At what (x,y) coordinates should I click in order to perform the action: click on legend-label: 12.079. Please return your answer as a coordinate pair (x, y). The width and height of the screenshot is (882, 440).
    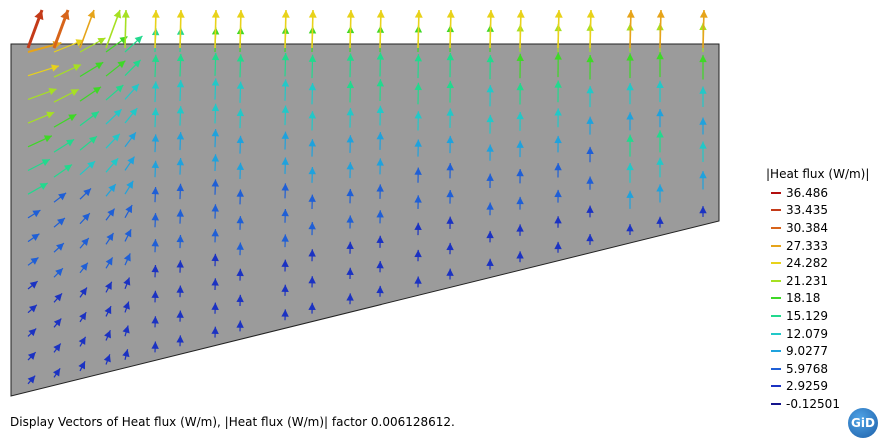
    Looking at the image, I should click on (807, 333).